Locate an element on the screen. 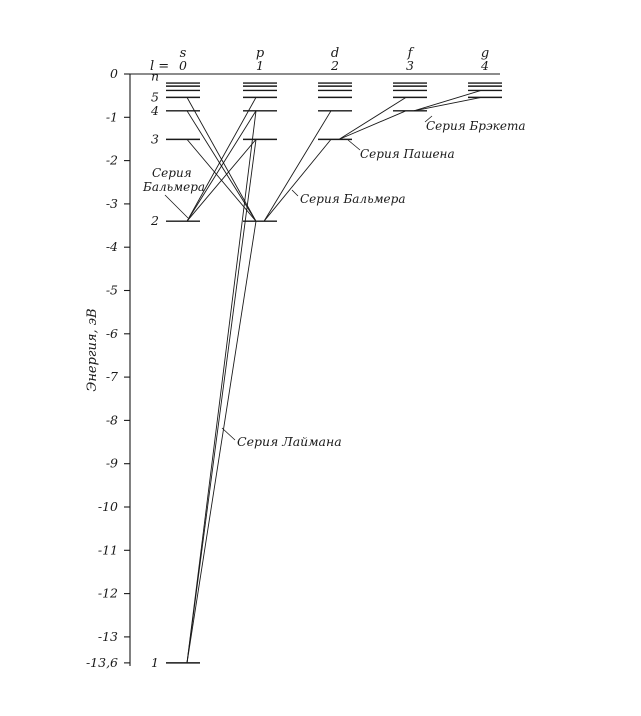 The image size is (641, 716). balmer-left-leader-line is located at coordinates (176, 206).